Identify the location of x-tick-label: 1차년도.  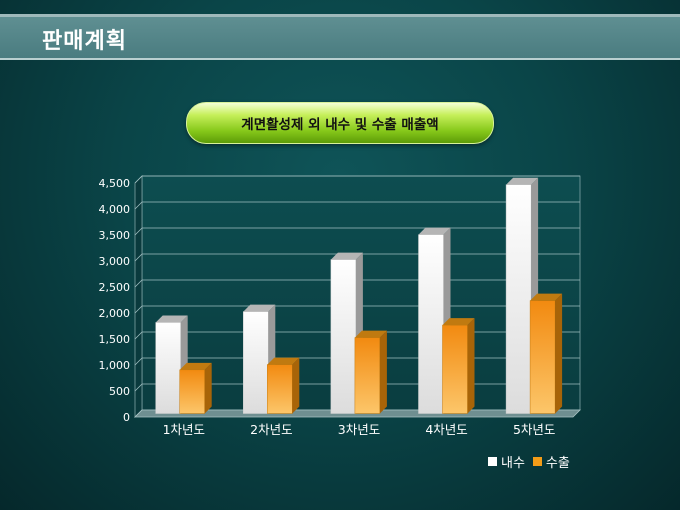
(184, 429).